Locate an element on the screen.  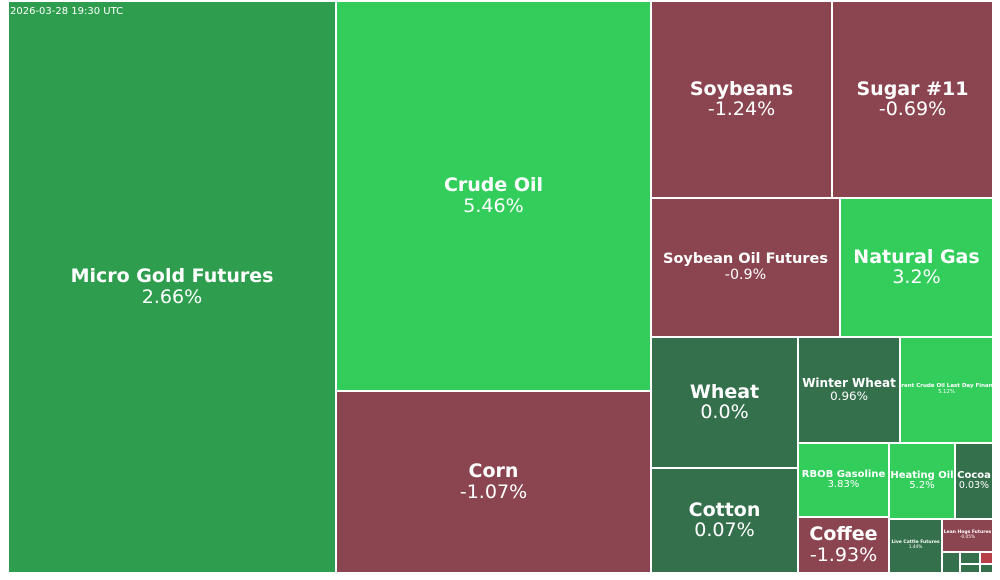
tile-change: 0.96% is located at coordinates (849, 396).